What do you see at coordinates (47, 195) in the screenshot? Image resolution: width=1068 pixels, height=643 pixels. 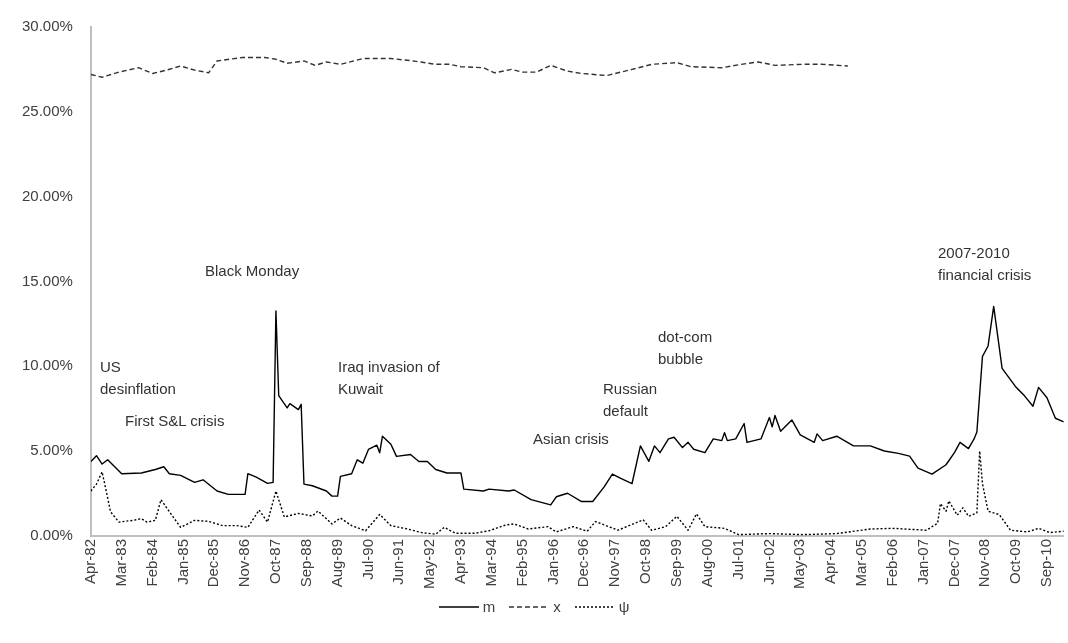 I see `y-tick-label: 20.00%` at bounding box center [47, 195].